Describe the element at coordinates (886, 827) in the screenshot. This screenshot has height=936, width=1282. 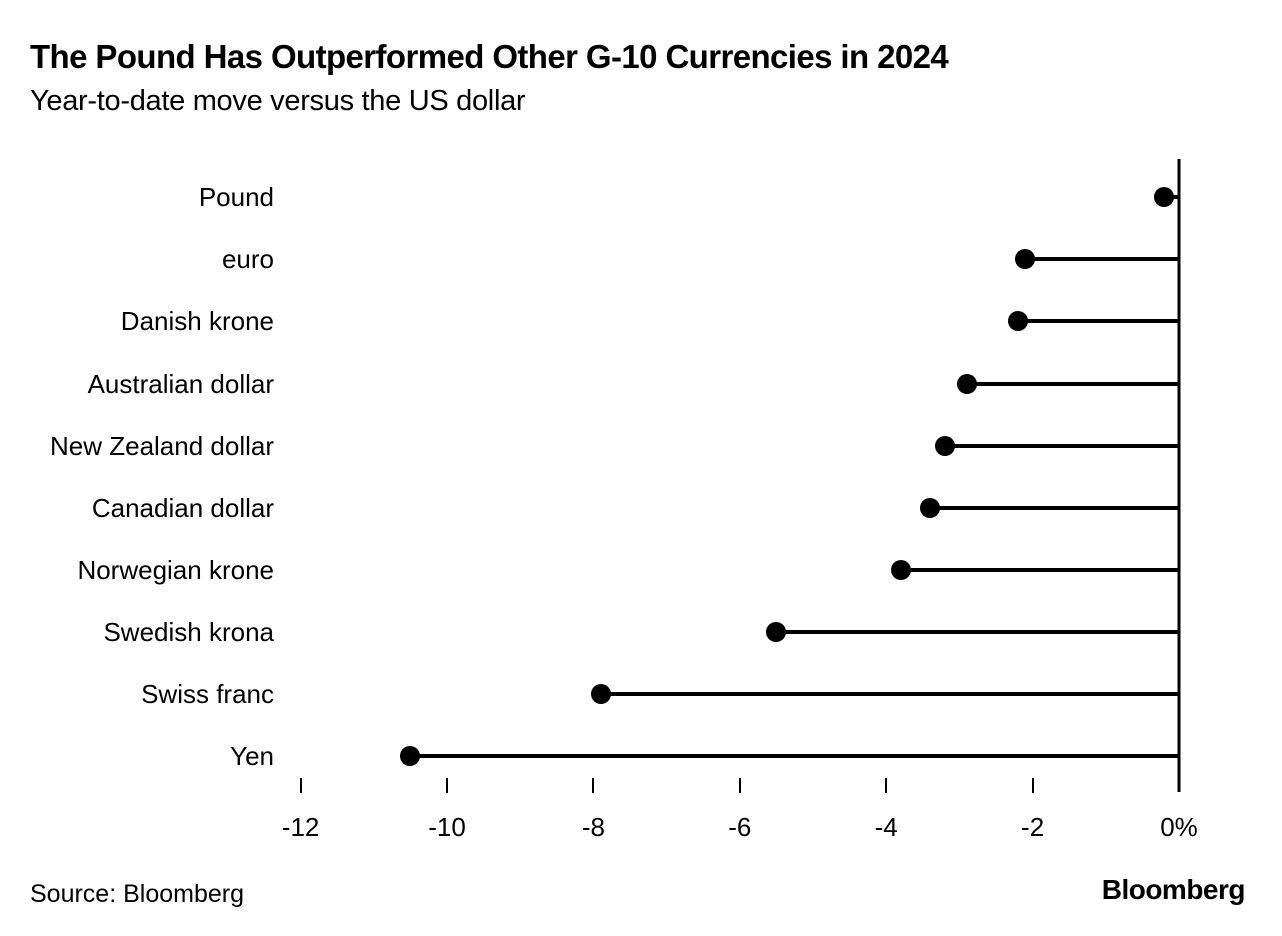
I see `x-tick-label: -4` at that location.